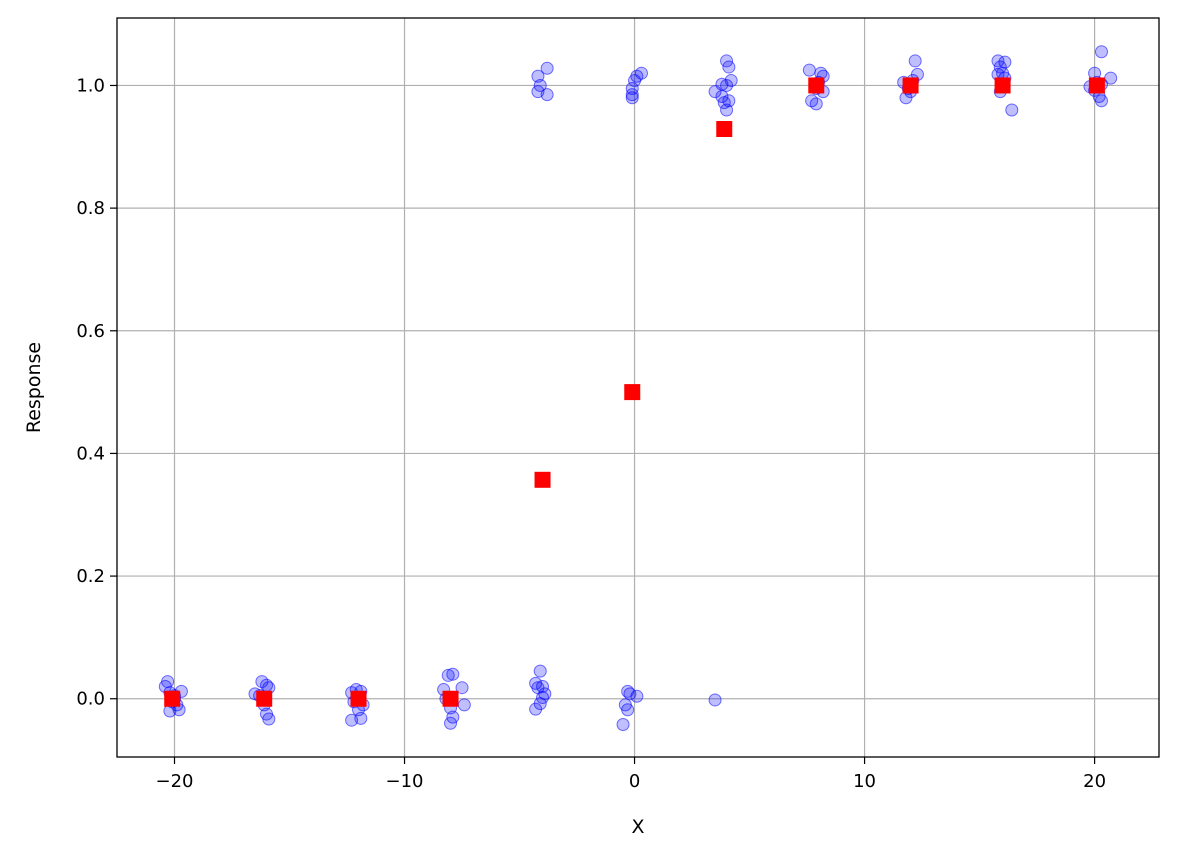 This screenshot has width=1177, height=858. Describe the element at coordinates (90, 208) in the screenshot. I see `y-tick-label: 0.8` at that location.